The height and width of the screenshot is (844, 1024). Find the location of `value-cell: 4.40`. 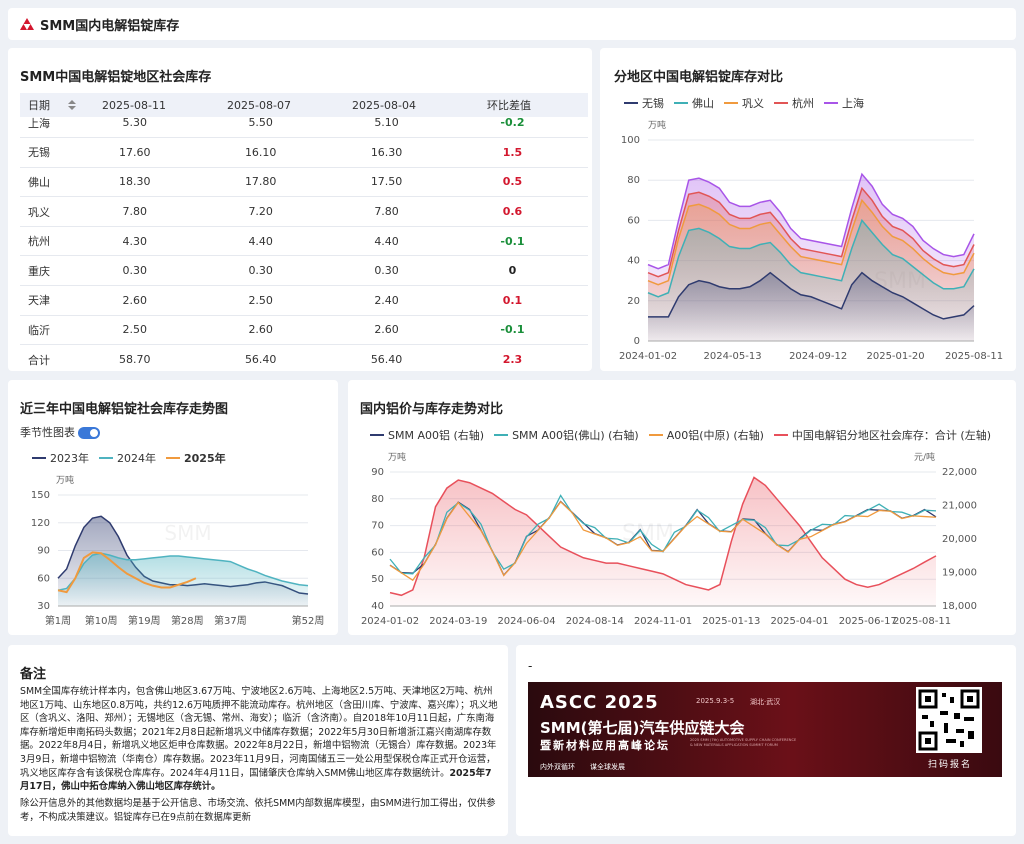

value-cell: 4.40 is located at coordinates (261, 241).